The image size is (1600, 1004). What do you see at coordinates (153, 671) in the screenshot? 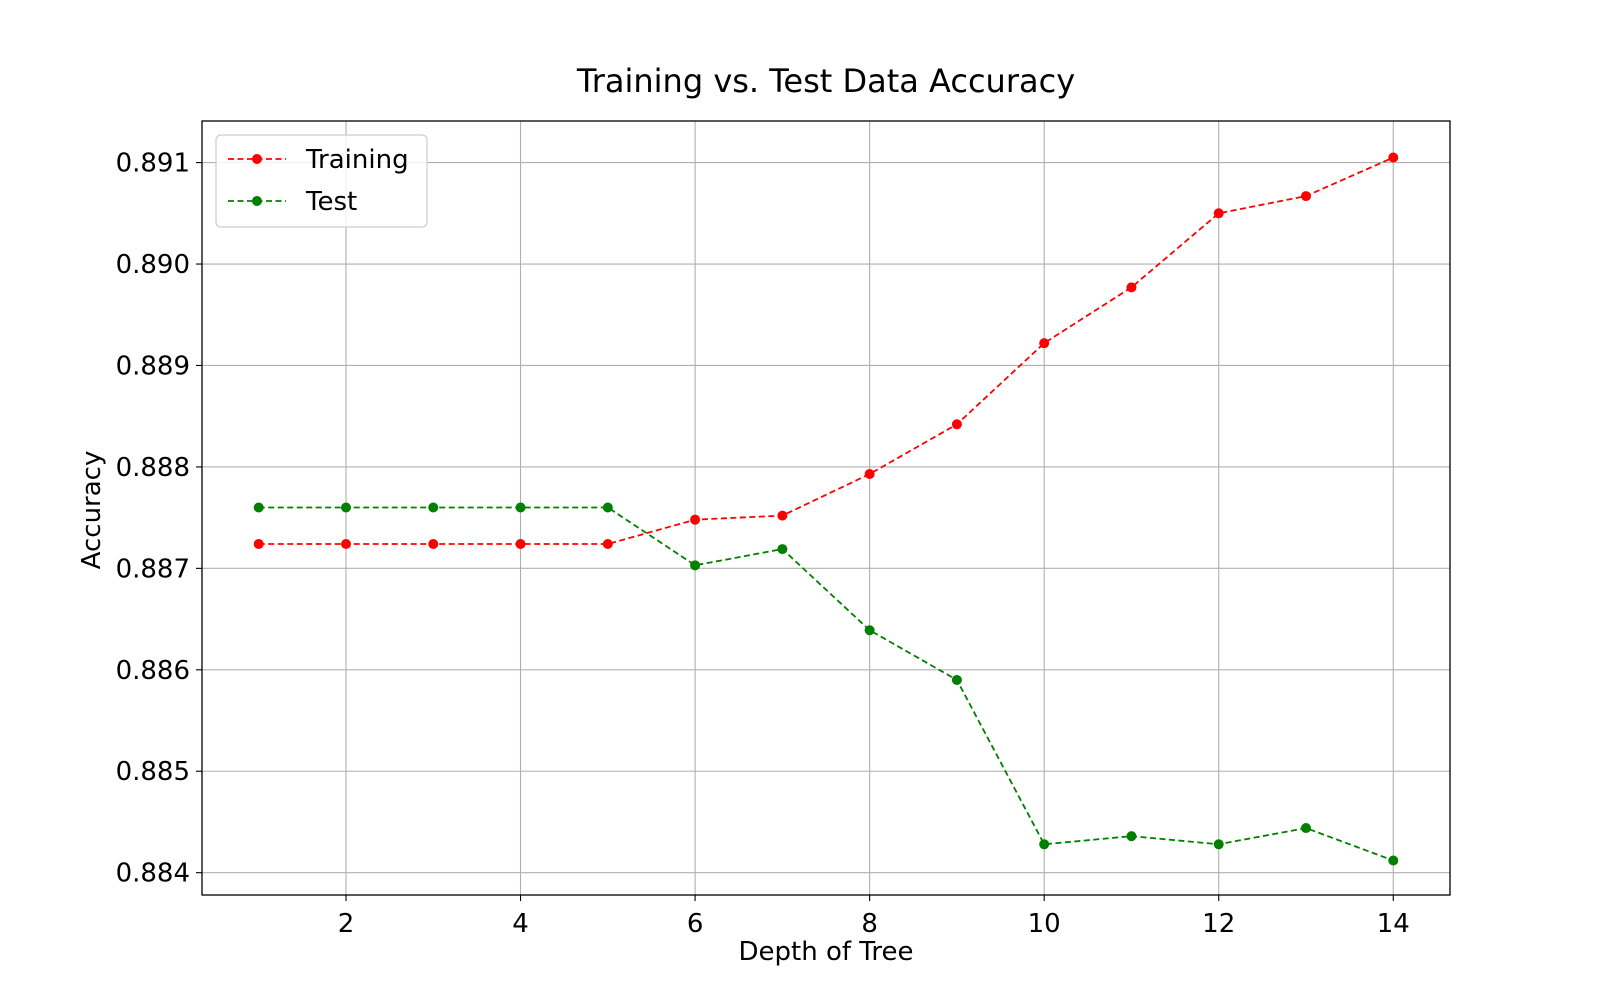
I see `y-tick-label: 0.886` at bounding box center [153, 671].